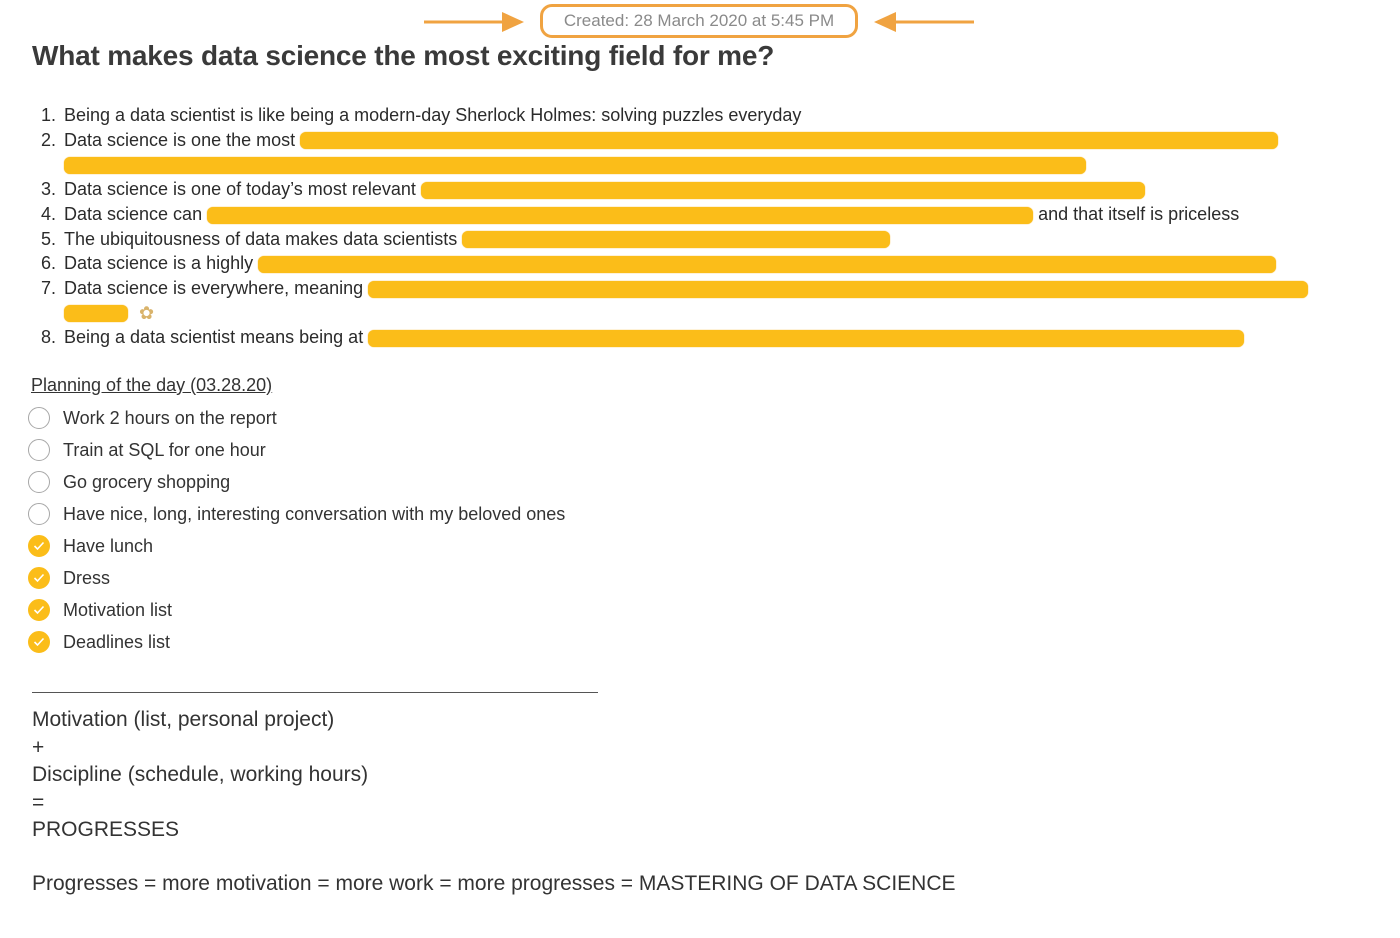  What do you see at coordinates (49, 263) in the screenshot?
I see `list-number: 6.` at bounding box center [49, 263].